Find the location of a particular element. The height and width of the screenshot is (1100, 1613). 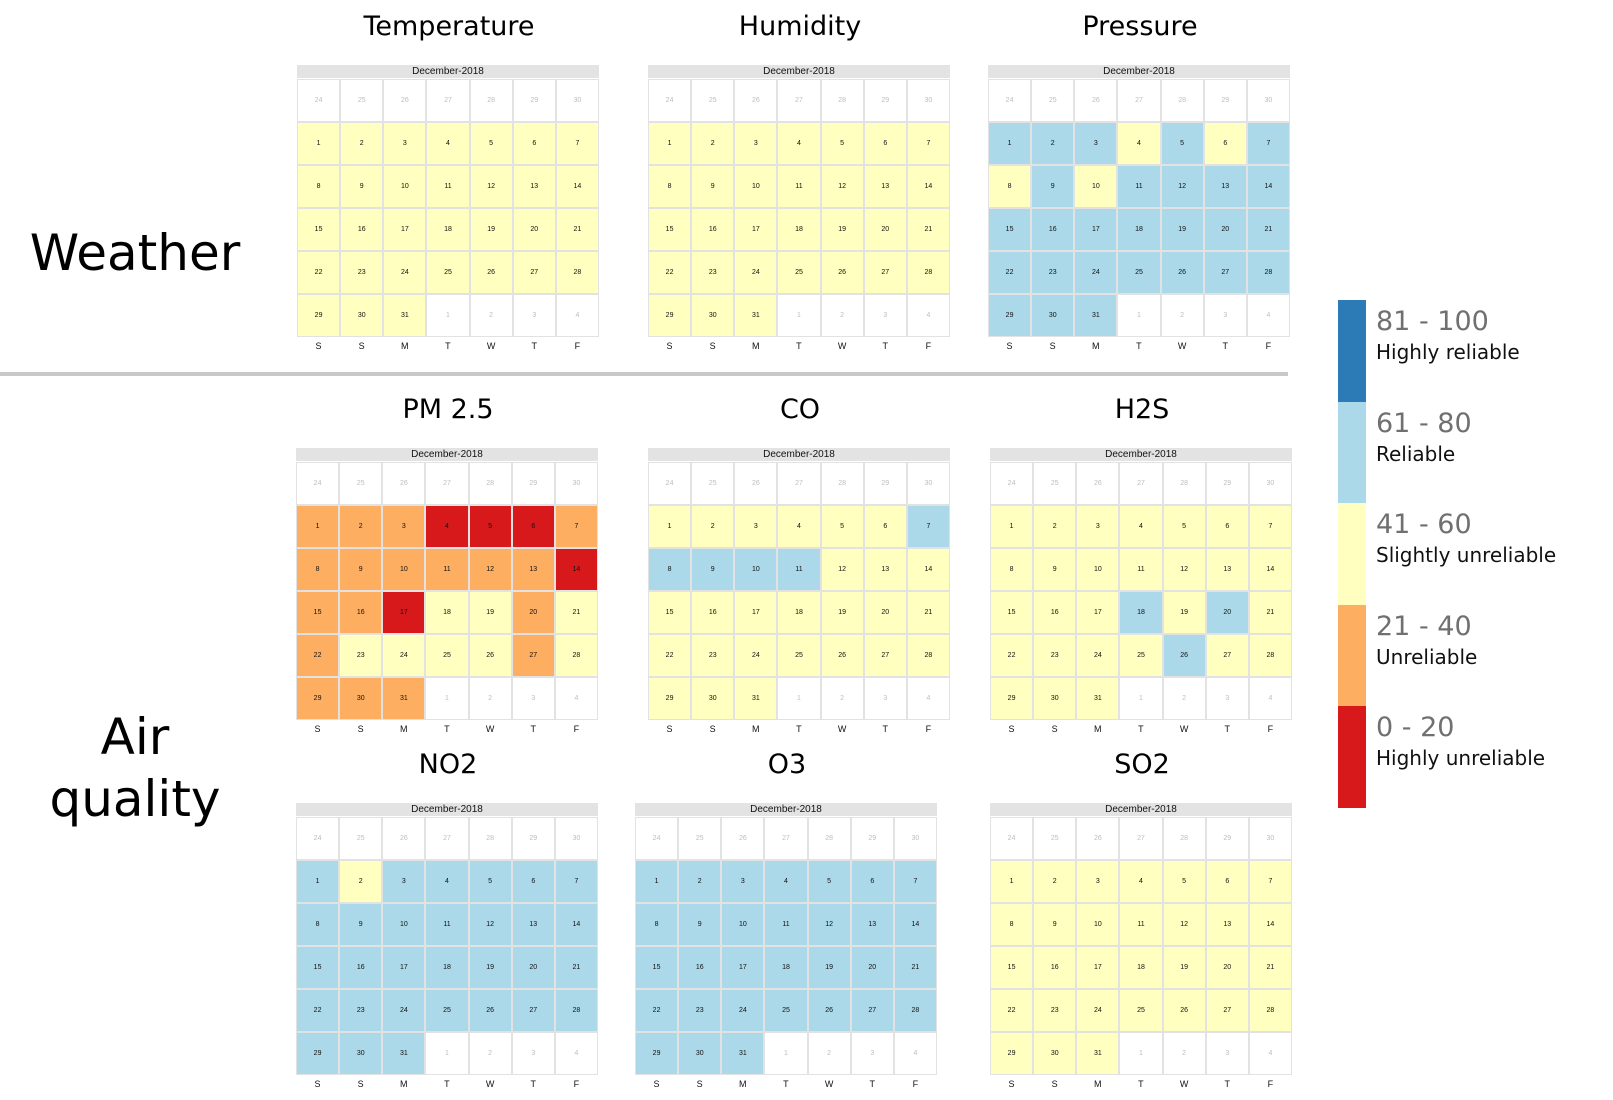

day-cell: 4 is located at coordinates (799, 143).